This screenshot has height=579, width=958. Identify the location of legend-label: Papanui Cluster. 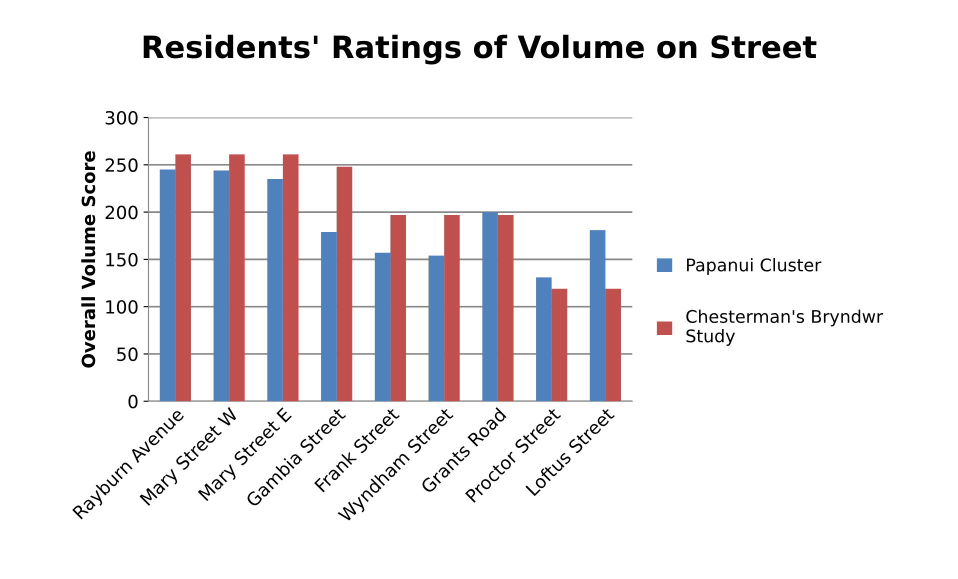
(754, 266).